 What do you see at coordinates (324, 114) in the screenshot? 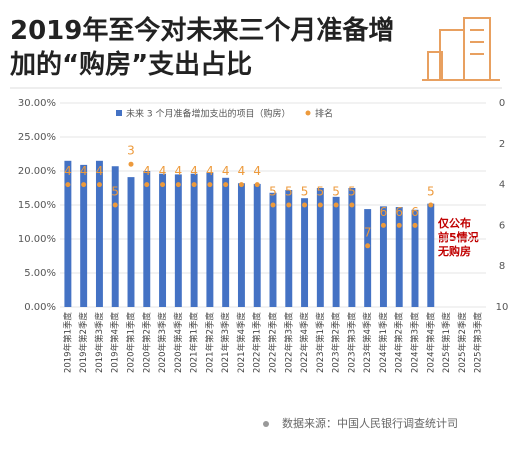
I see `legend-label: 排名` at bounding box center [324, 114].